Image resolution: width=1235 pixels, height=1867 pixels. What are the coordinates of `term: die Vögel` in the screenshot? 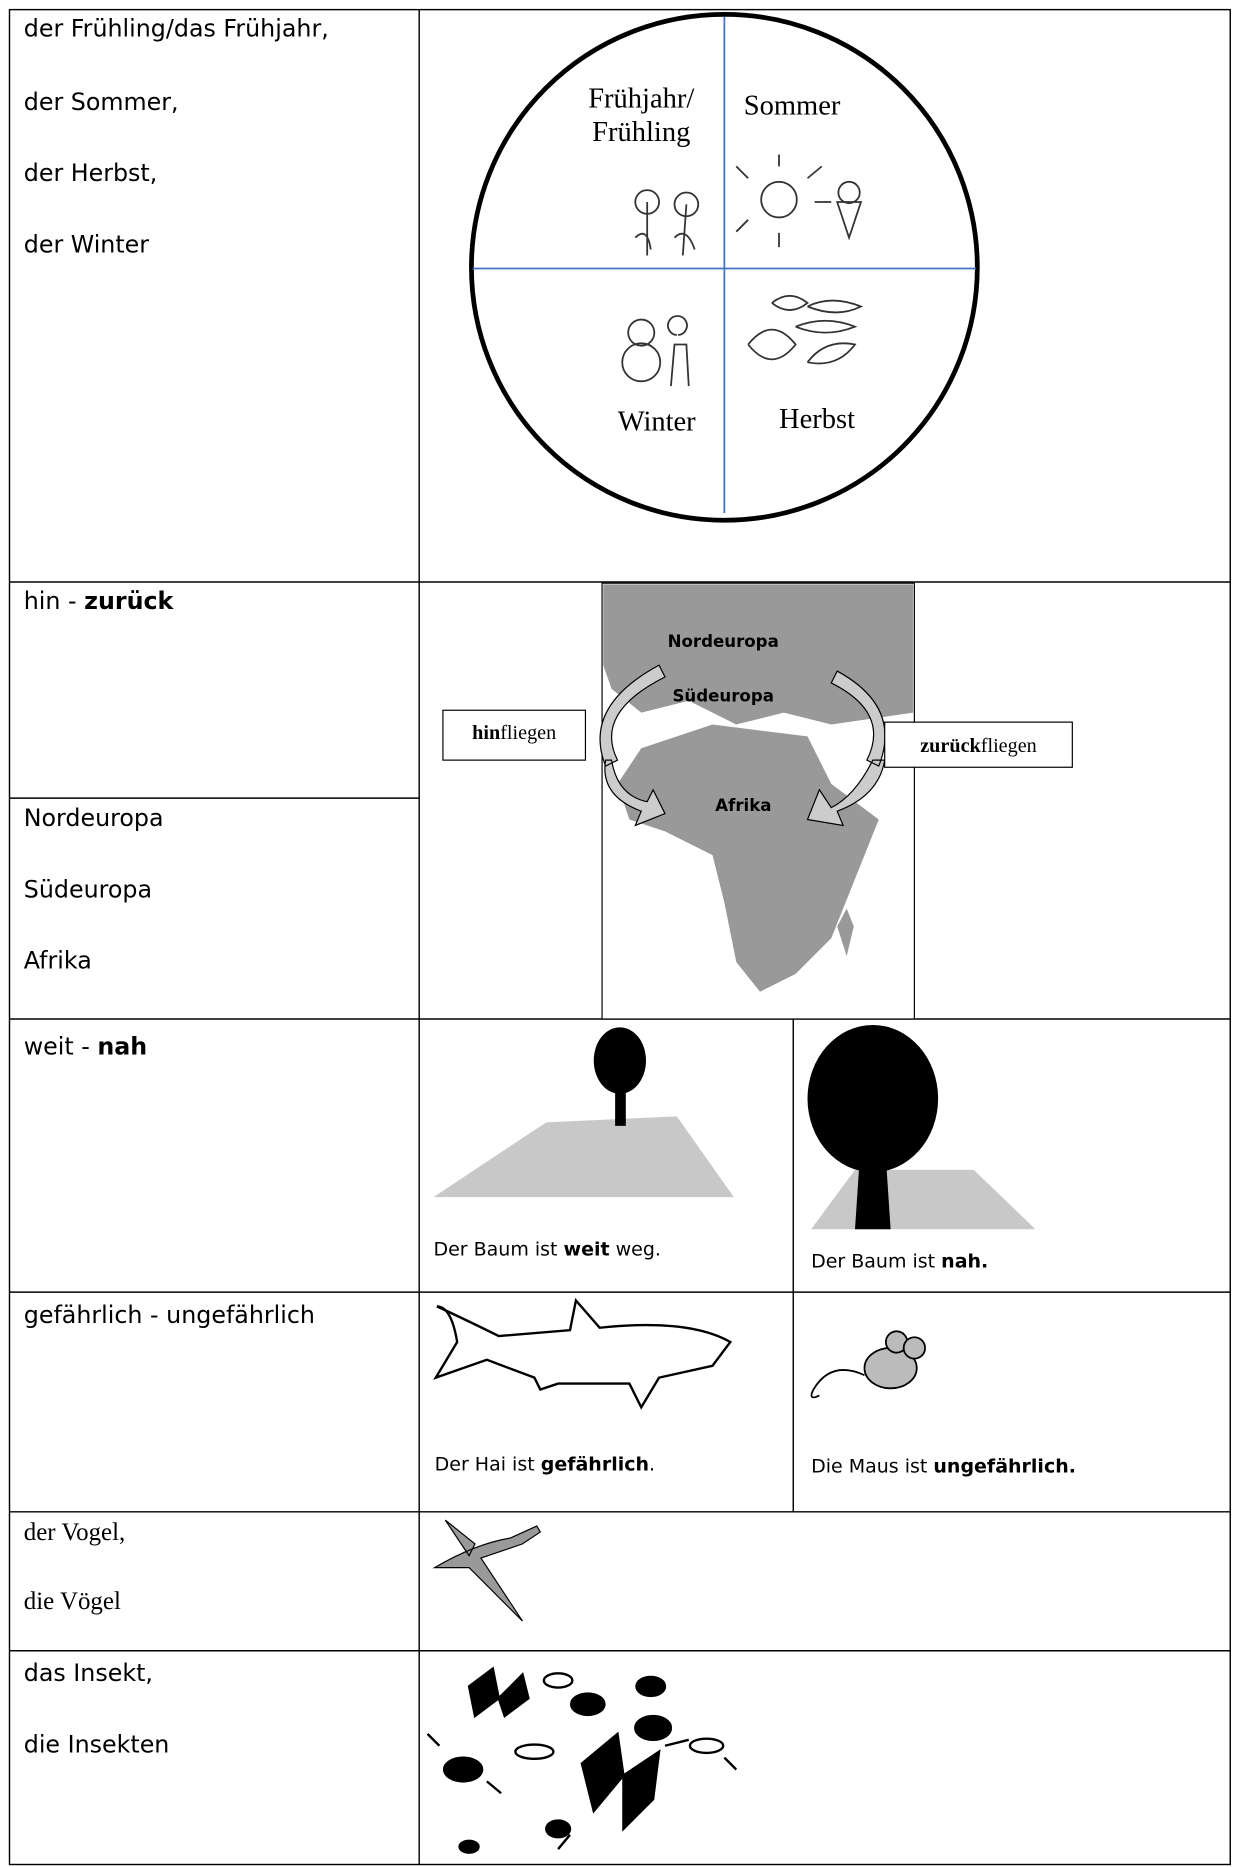 It's located at (72, 1601).